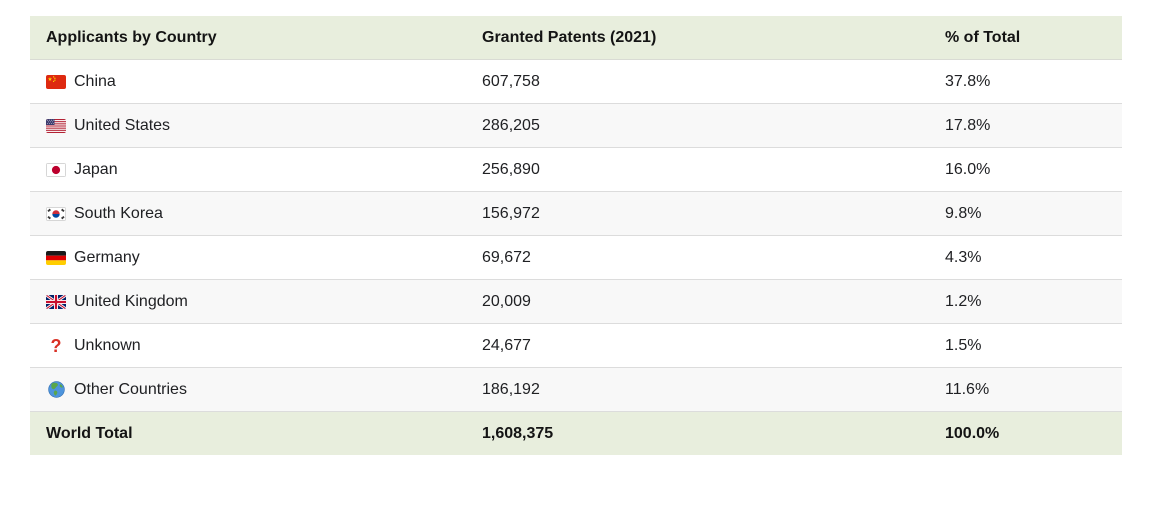  I want to click on total-label: World Total, so click(89, 433).